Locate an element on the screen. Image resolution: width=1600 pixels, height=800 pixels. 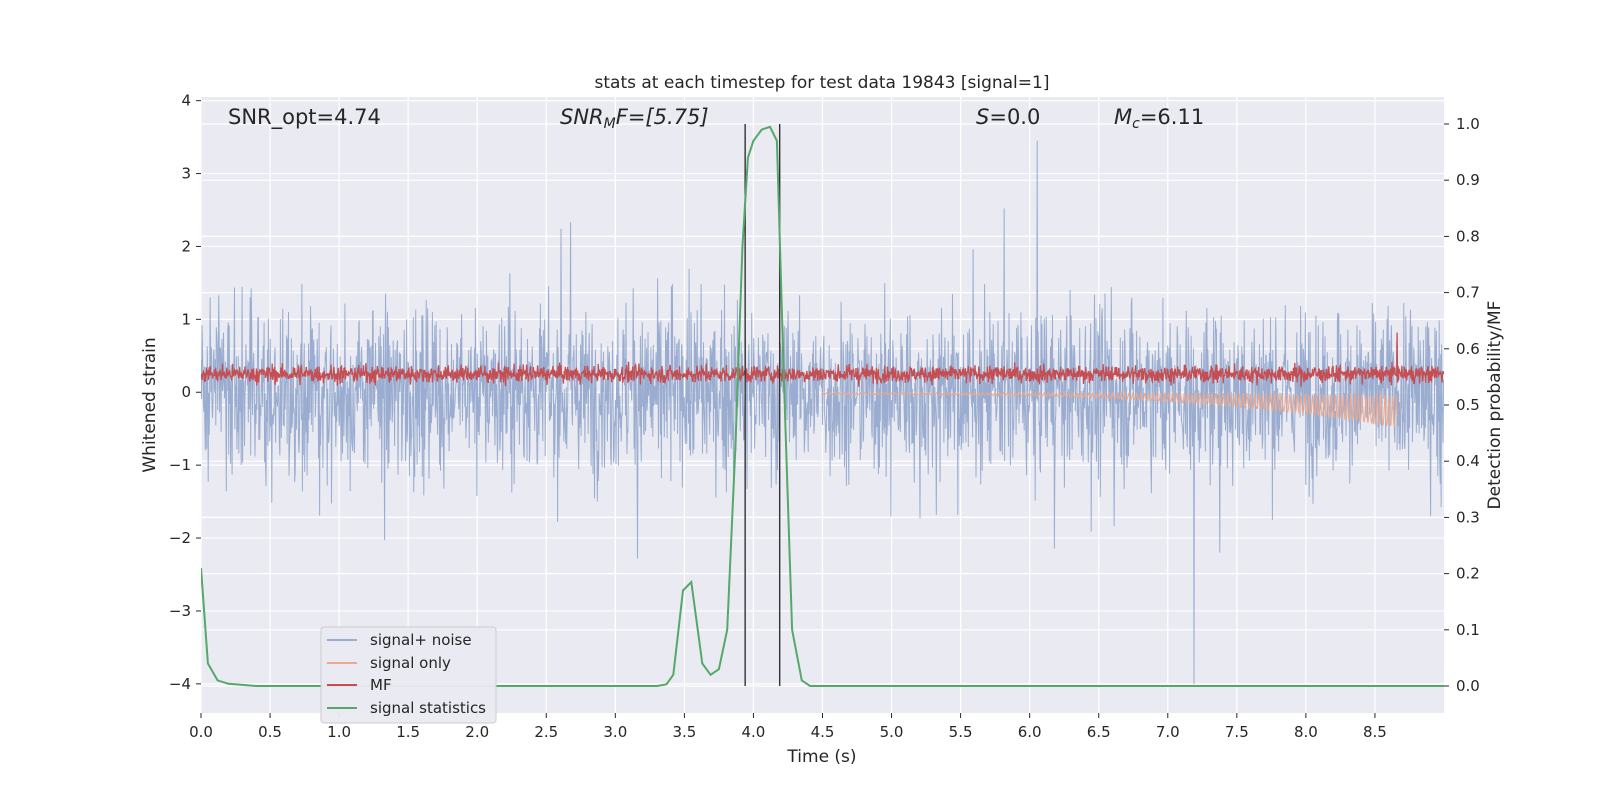
annotation-mc-label: M is located at coordinates (1123, 117).